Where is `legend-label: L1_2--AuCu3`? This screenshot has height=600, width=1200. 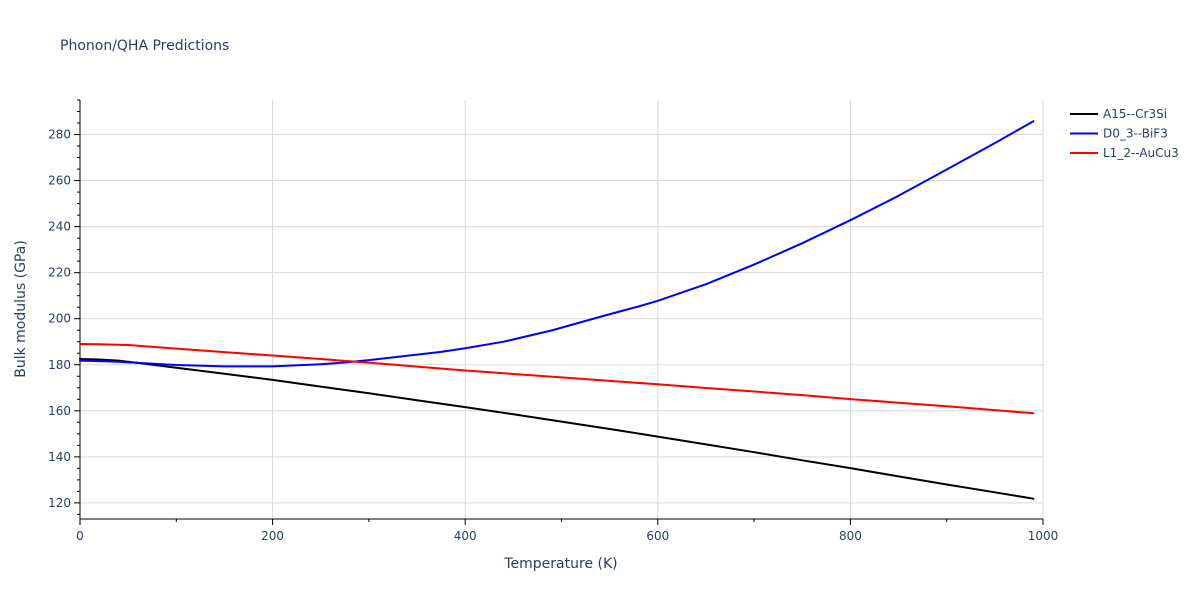 legend-label: L1_2--AuCu3 is located at coordinates (1141, 153).